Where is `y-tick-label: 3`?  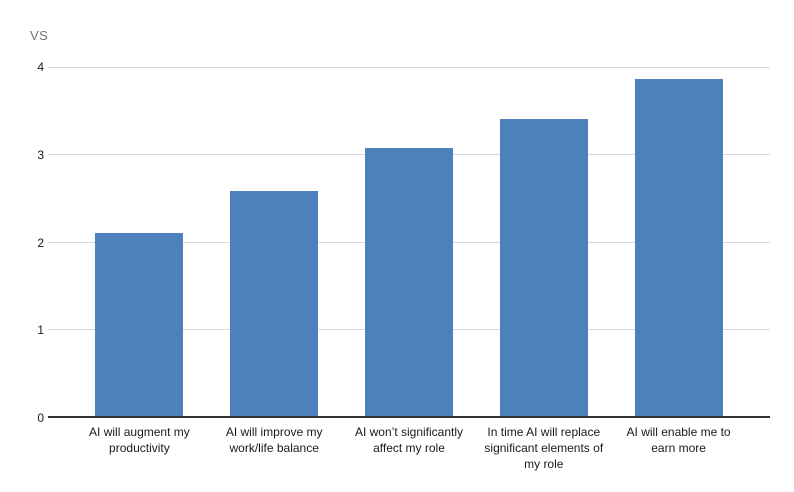
y-tick-label: 3 is located at coordinates (40, 154).